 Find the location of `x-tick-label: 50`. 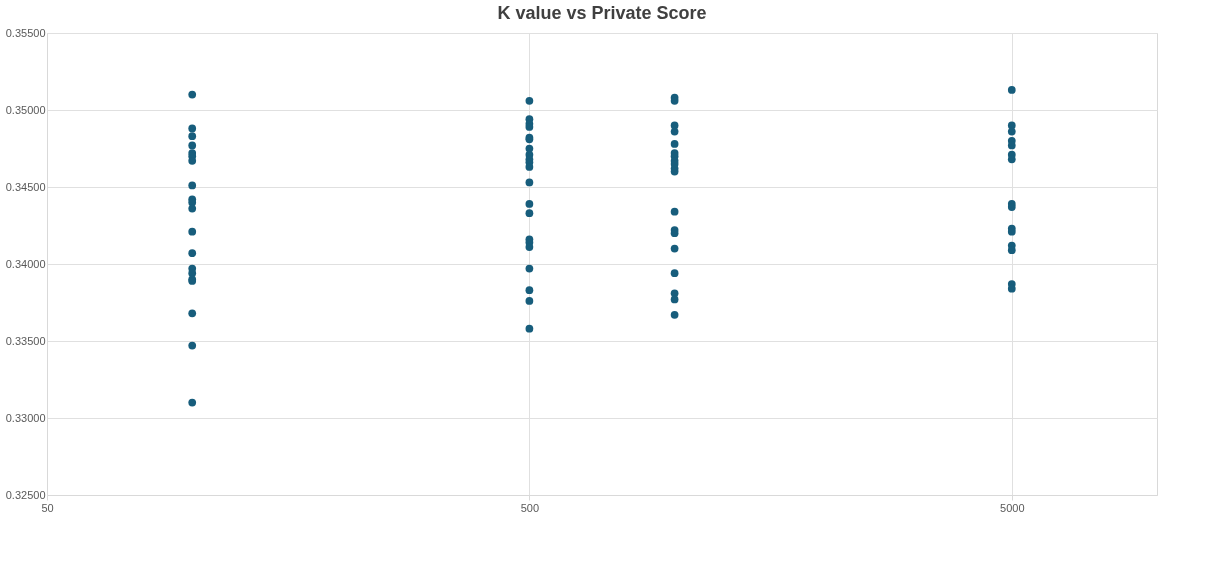

x-tick-label: 50 is located at coordinates (47, 507).